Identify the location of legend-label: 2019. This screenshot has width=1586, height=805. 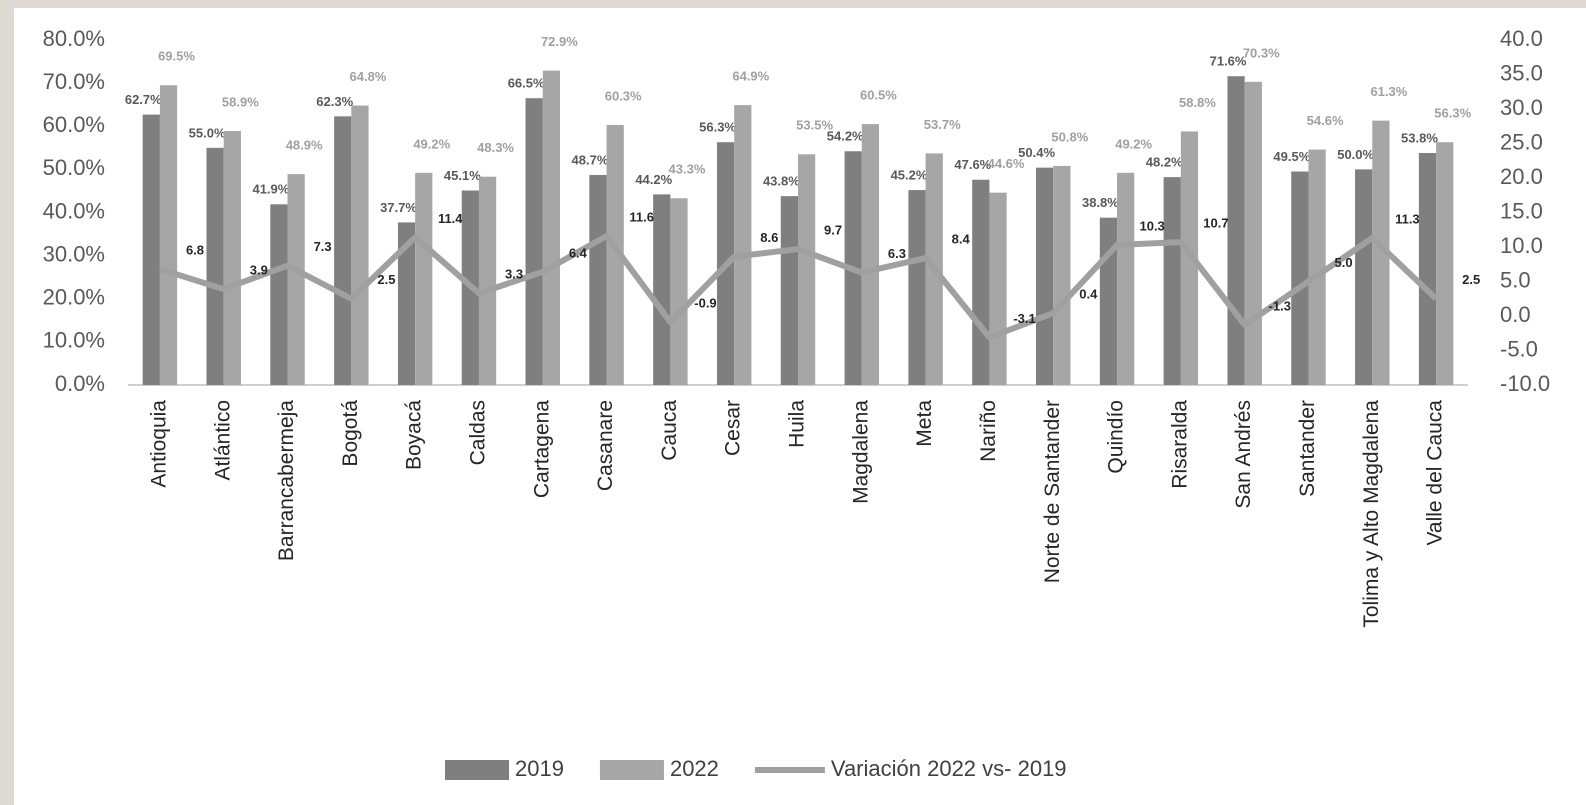
(539, 768).